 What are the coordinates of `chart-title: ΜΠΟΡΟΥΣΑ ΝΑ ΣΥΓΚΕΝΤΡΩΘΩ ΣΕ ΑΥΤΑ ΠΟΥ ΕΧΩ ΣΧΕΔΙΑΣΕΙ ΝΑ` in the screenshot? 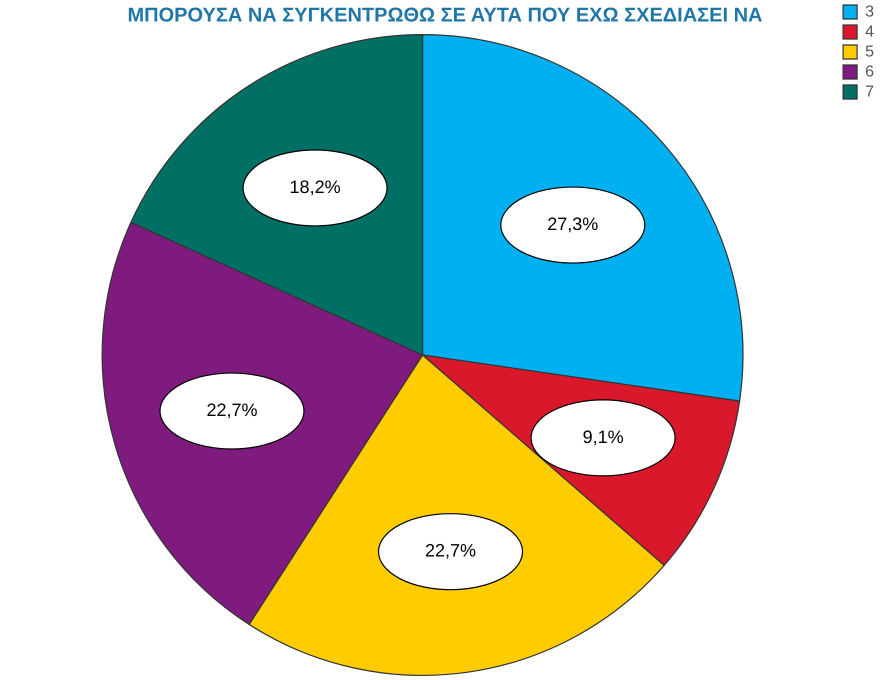 It's located at (445, 15).